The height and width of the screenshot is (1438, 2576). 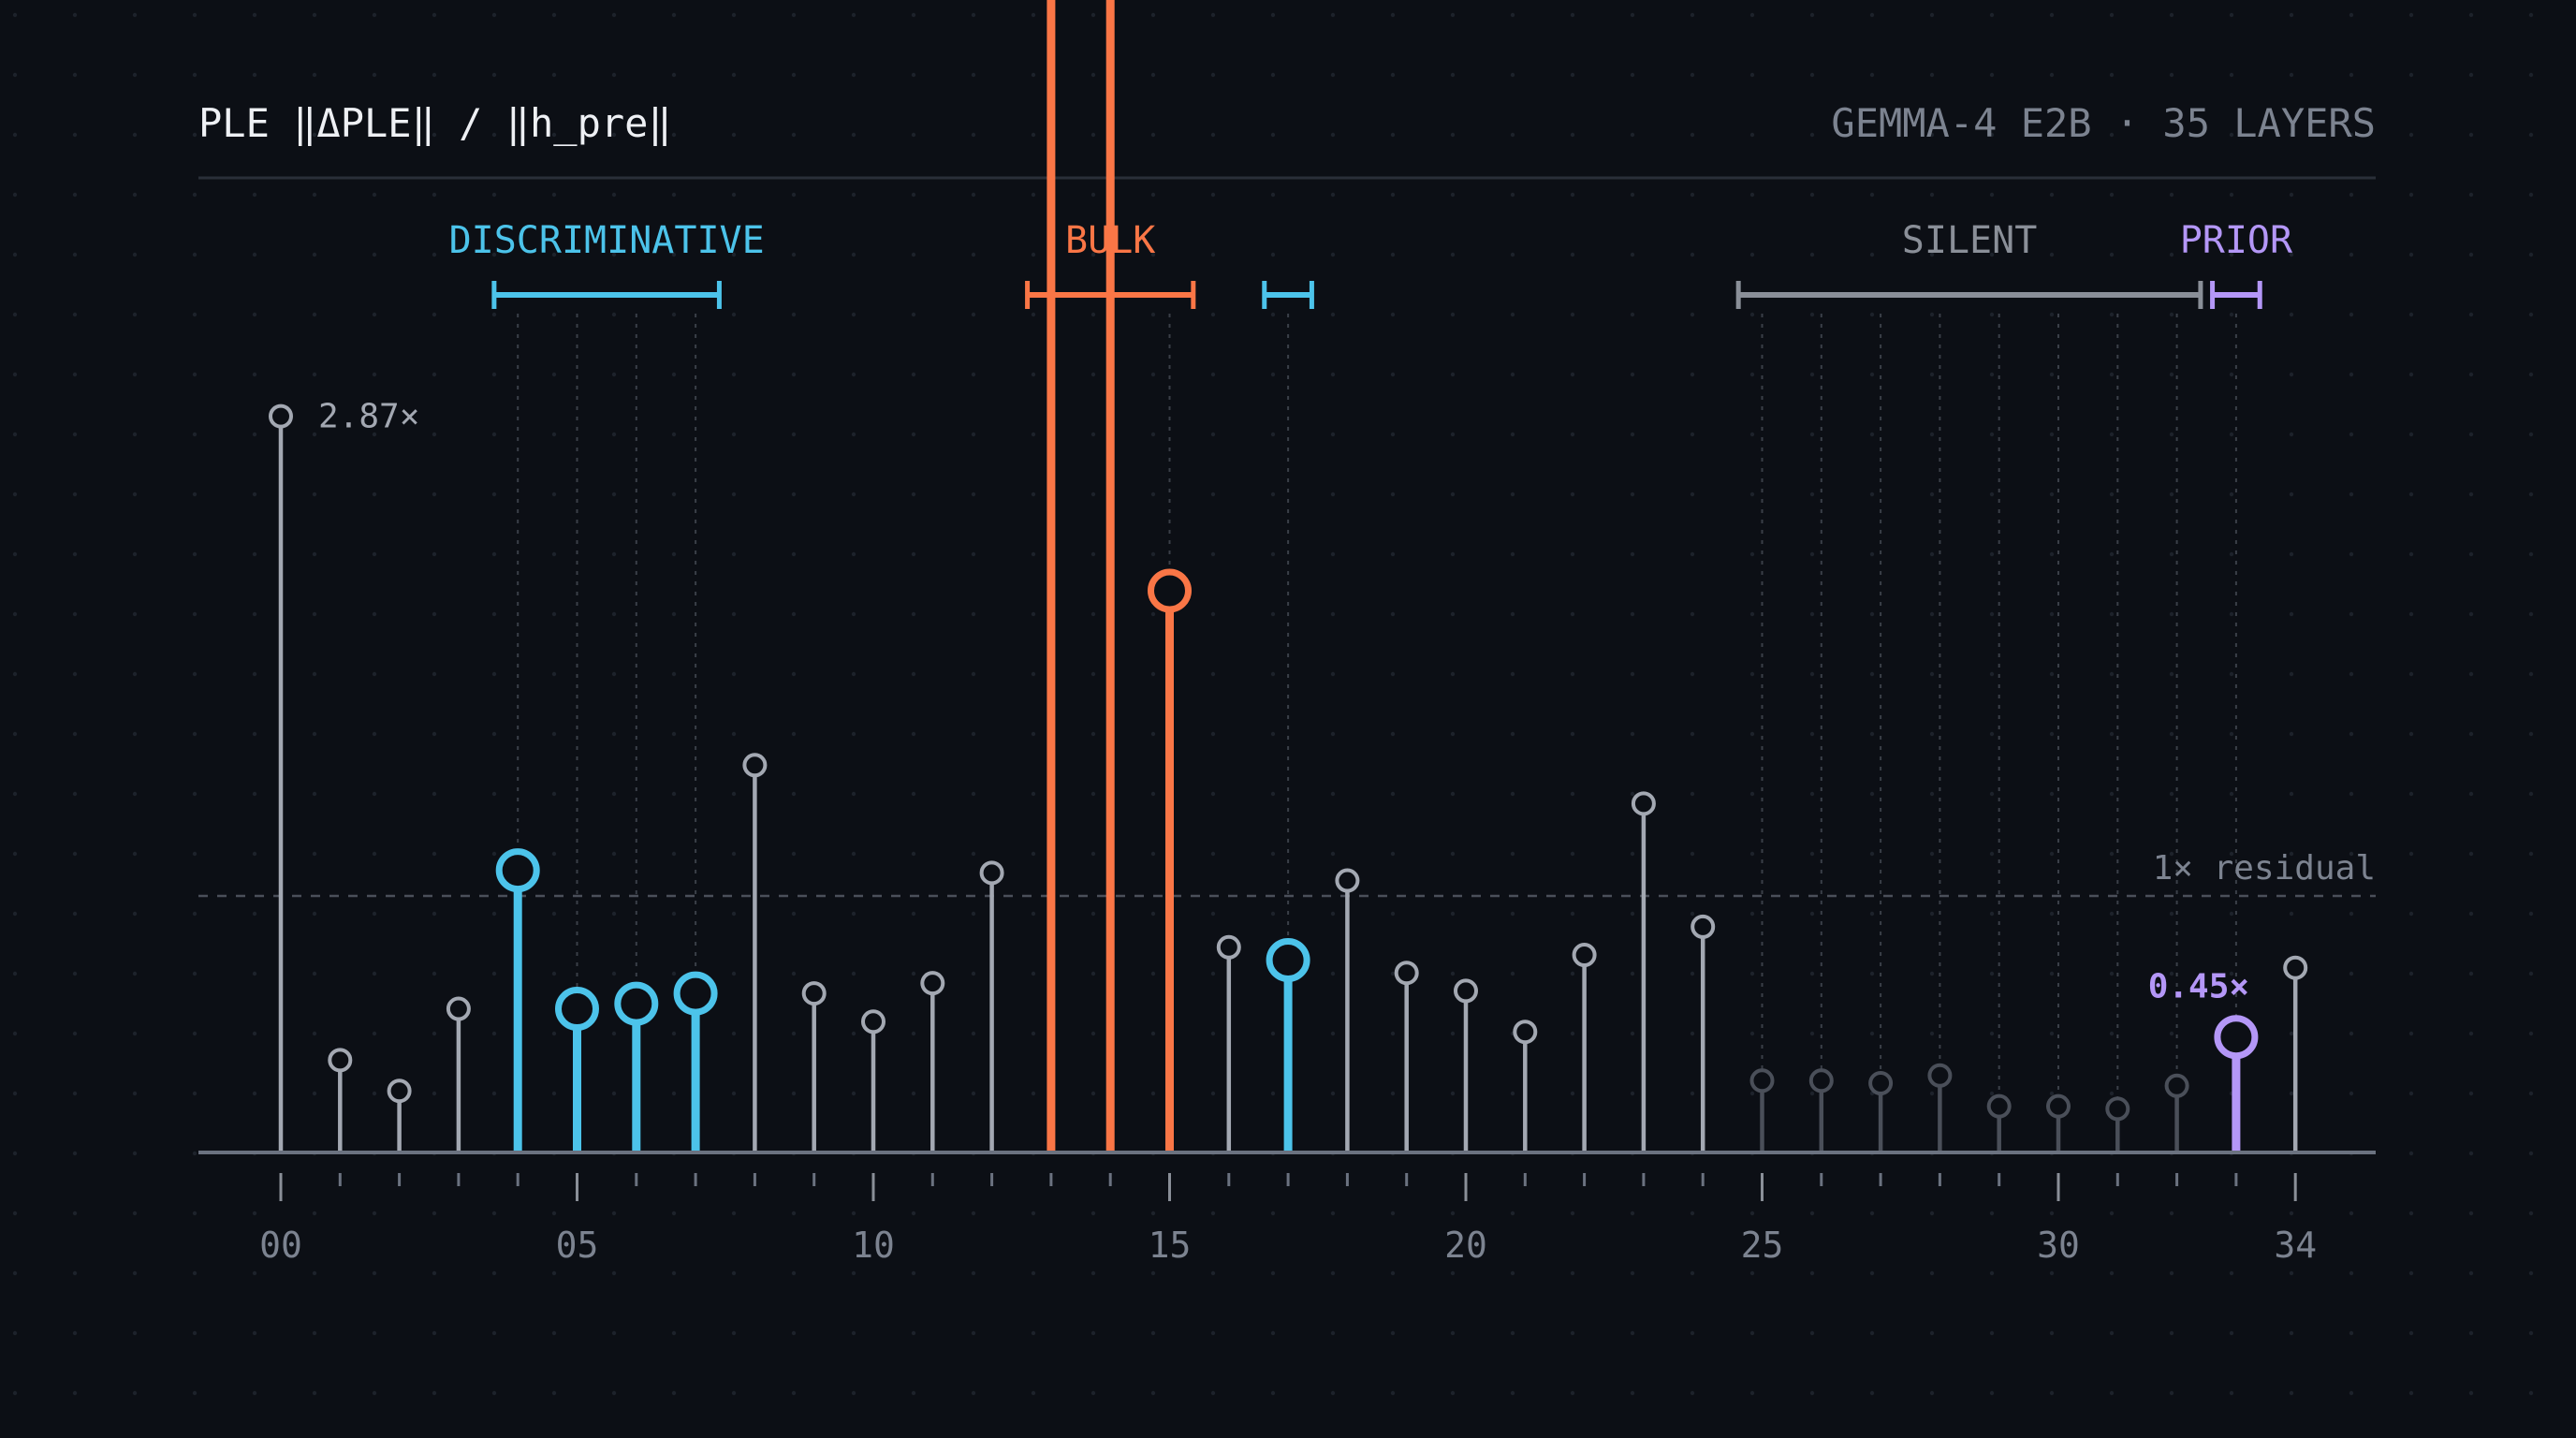 I want to click on value-annotation: 2.87×, so click(x=368, y=417).